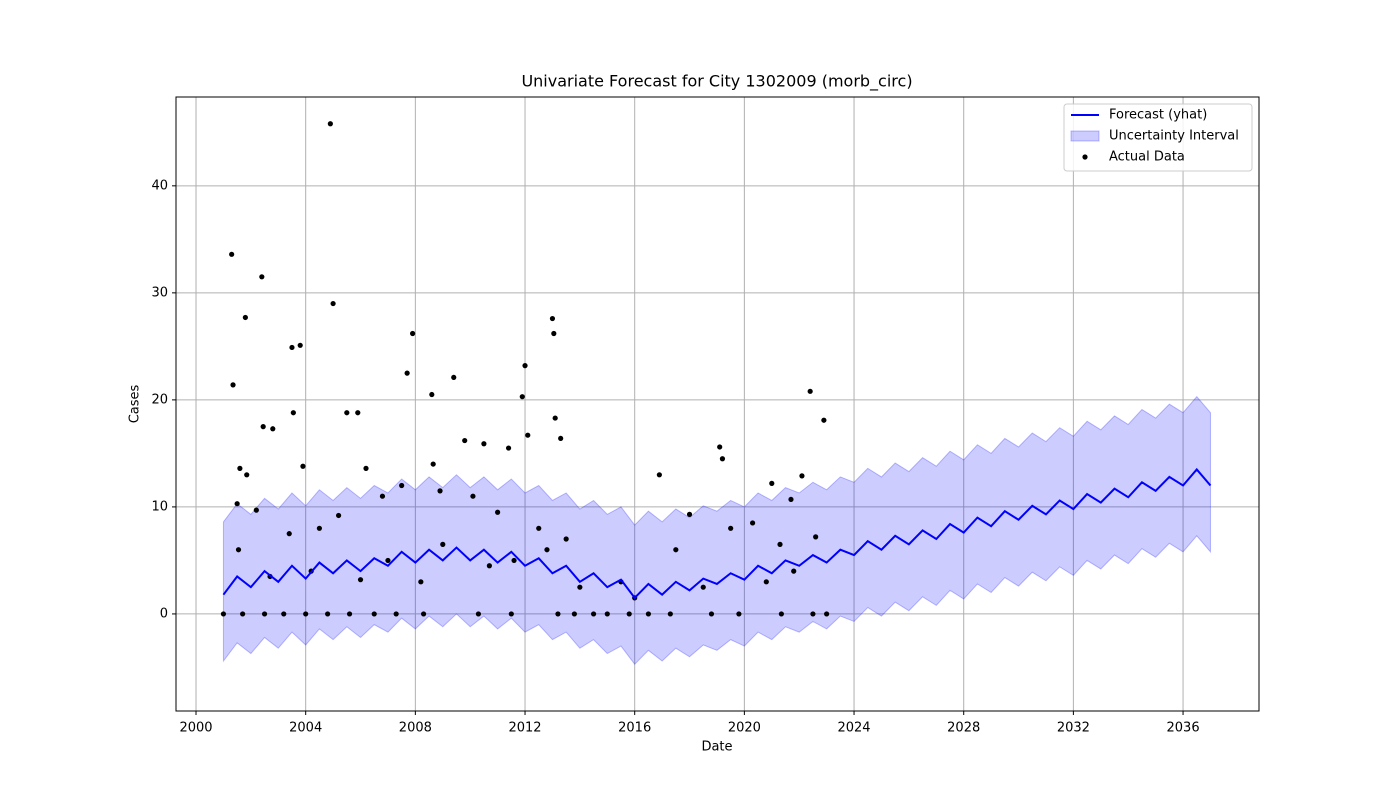 This screenshot has height=804, width=1400. Describe the element at coordinates (195, 728) in the screenshot. I see `x-tick-label: 2000` at that location.